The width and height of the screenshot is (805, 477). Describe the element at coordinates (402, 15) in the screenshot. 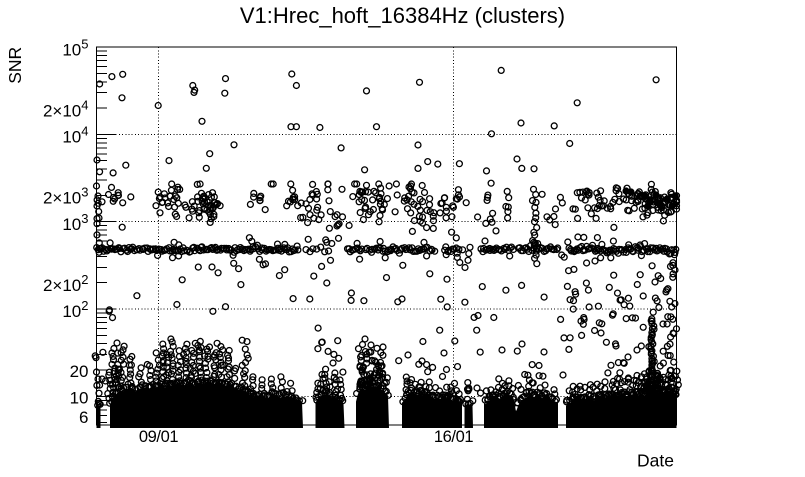

I see `svg-text:V1:Hrec_hoft_16384Hz (clusters: V1:Hrec_hoft_16384Hz (clusters)` at that location.